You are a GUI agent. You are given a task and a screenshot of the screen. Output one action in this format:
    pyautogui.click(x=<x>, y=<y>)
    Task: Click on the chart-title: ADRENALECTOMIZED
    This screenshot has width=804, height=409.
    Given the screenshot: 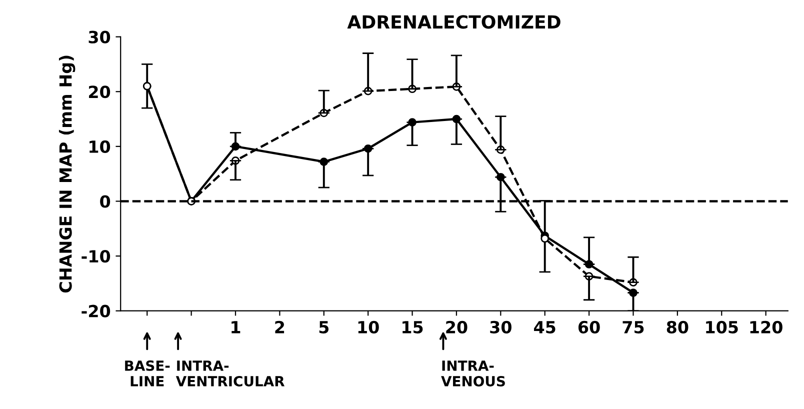 What is the action you would take?
    pyautogui.click(x=453, y=22)
    